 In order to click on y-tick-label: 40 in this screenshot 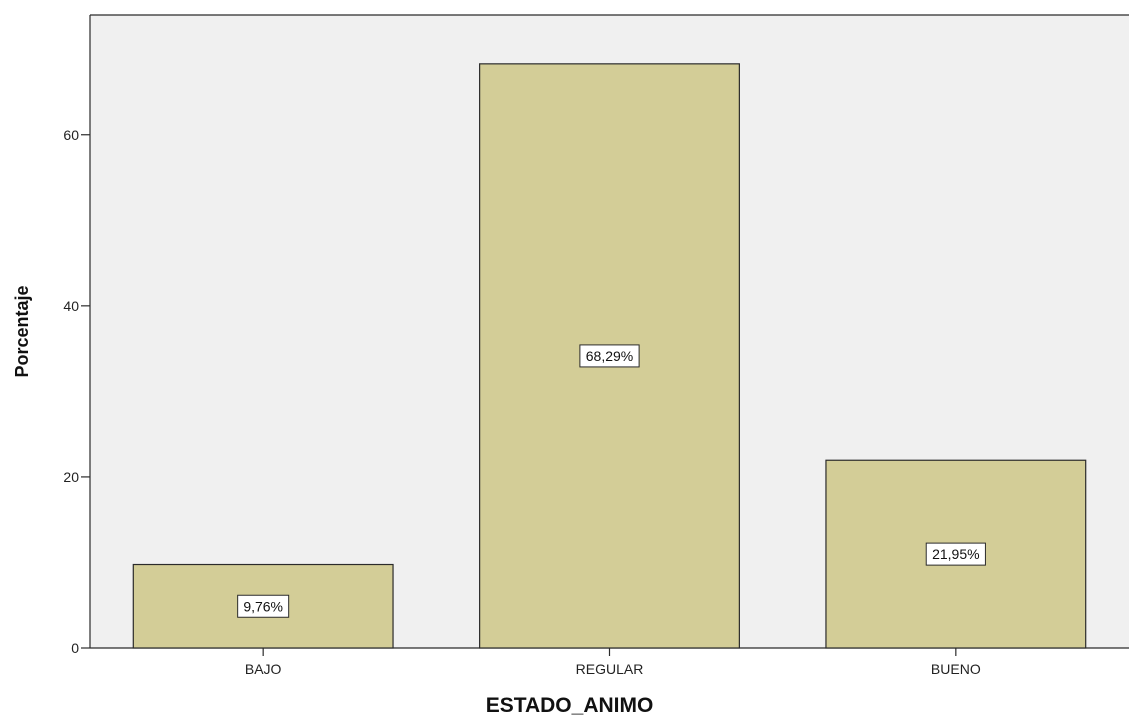, I will do `click(71, 306)`.